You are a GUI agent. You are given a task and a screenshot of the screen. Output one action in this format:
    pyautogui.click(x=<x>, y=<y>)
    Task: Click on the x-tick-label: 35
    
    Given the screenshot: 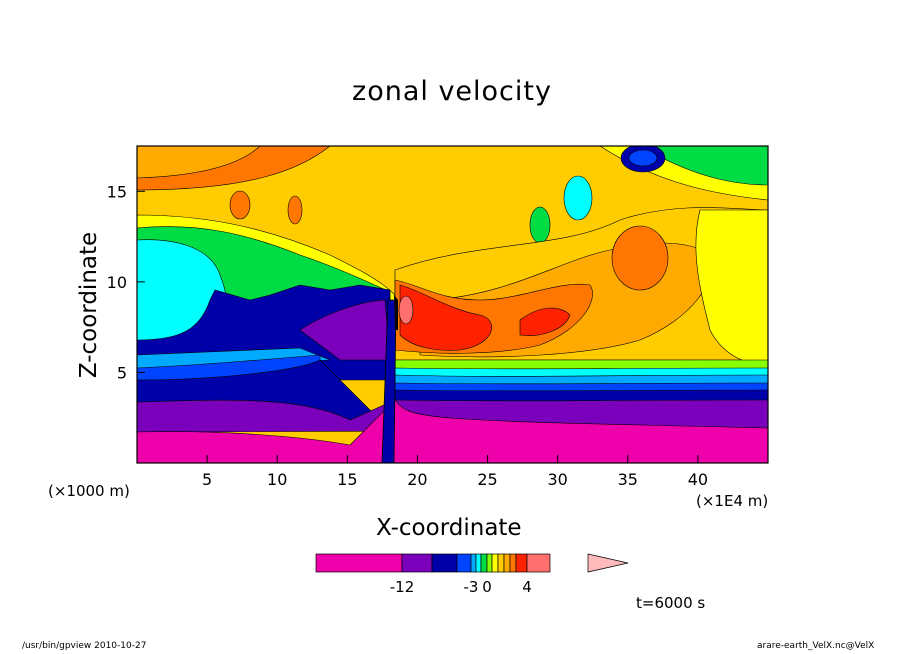 What is the action you would take?
    pyautogui.click(x=628, y=479)
    